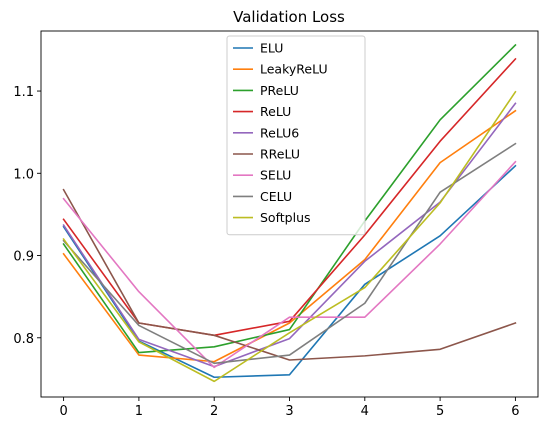 This screenshot has height=437, width=547. I want to click on y-tick-label: 1.0, so click(23, 174).